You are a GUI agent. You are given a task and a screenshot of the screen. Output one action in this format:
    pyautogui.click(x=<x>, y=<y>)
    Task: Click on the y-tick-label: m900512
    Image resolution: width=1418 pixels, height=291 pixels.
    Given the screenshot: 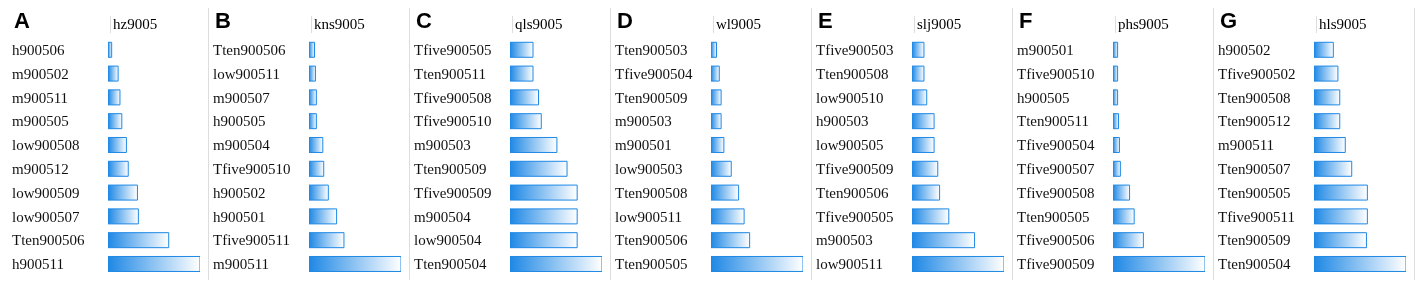 What is the action you would take?
    pyautogui.click(x=40, y=168)
    